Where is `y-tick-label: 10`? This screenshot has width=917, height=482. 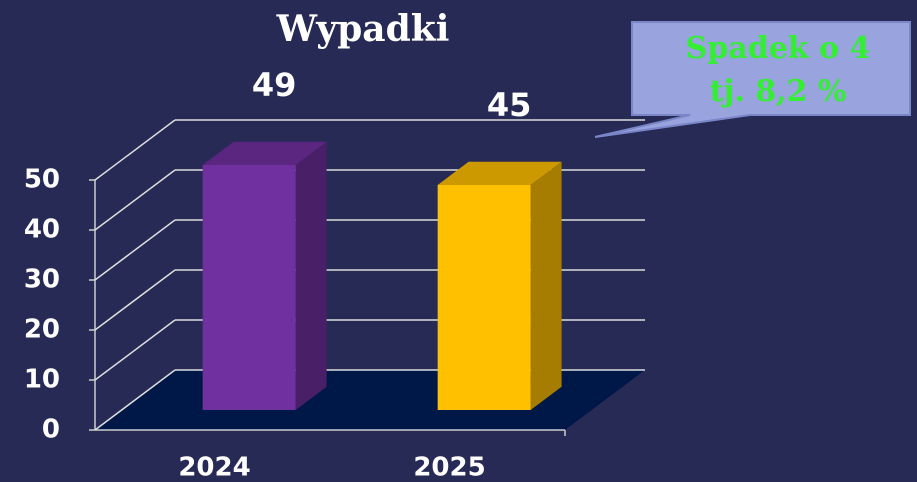 y-tick-label: 10 is located at coordinates (42, 380).